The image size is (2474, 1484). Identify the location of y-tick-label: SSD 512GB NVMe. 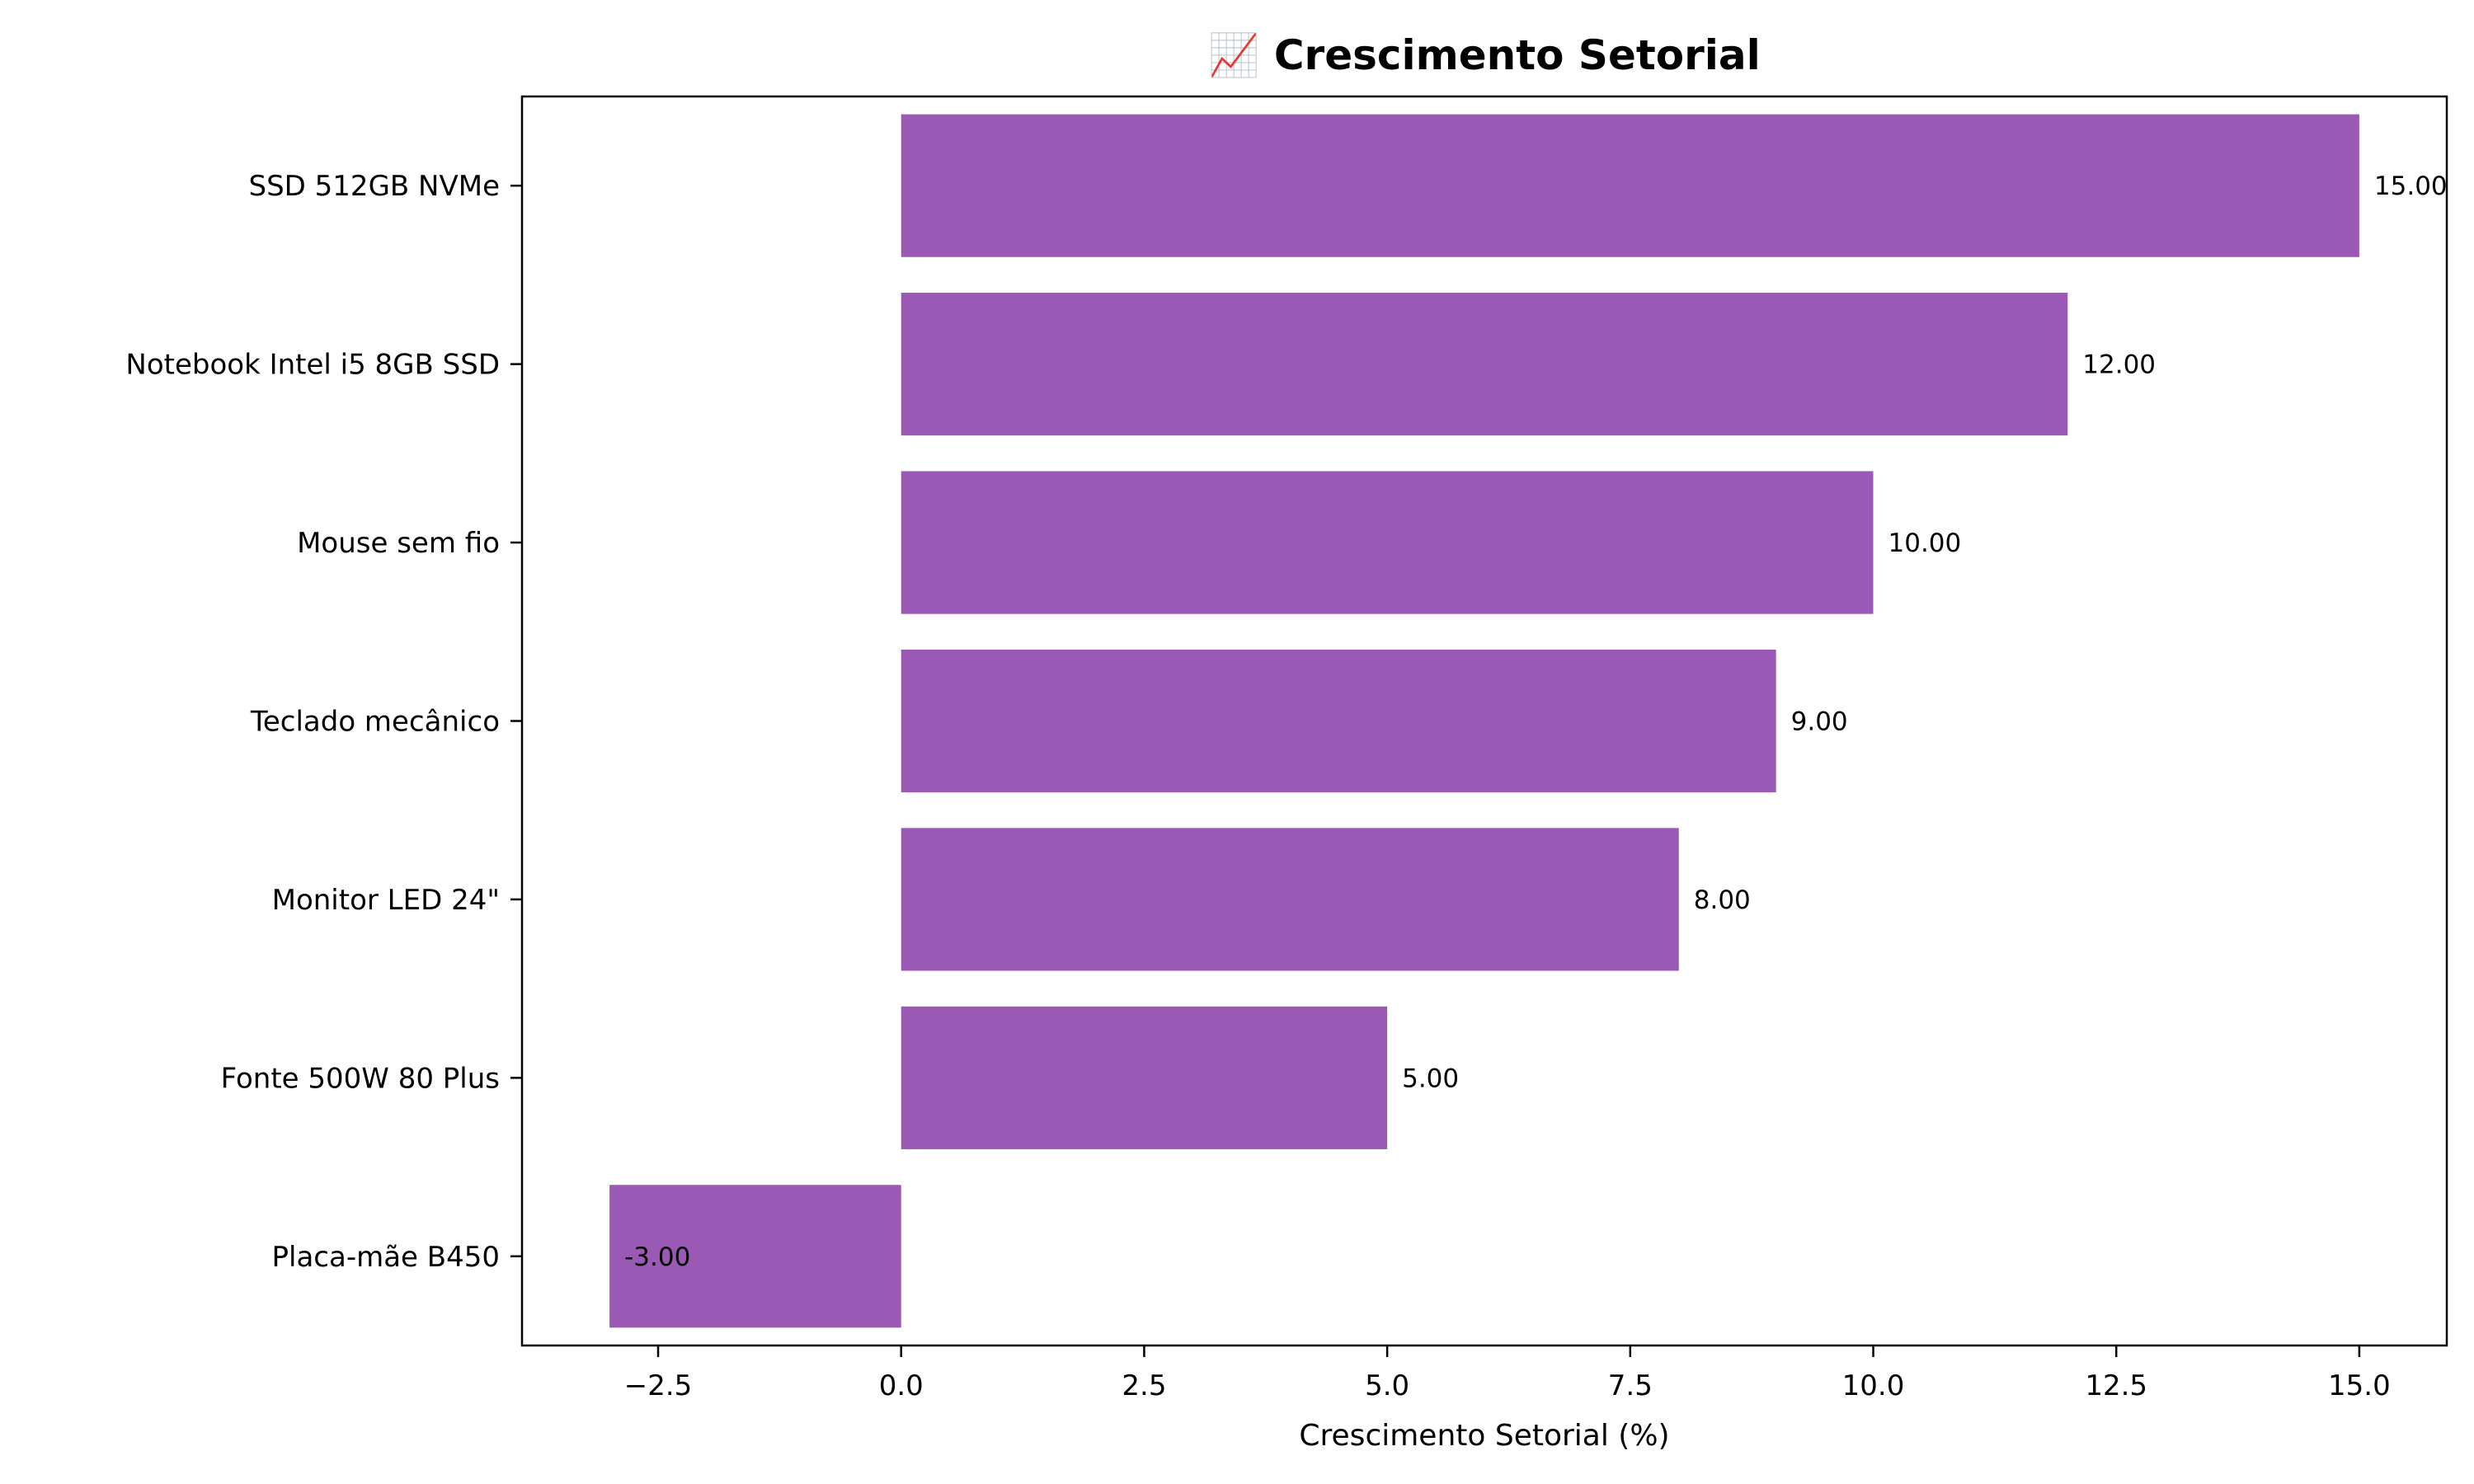
(374, 186).